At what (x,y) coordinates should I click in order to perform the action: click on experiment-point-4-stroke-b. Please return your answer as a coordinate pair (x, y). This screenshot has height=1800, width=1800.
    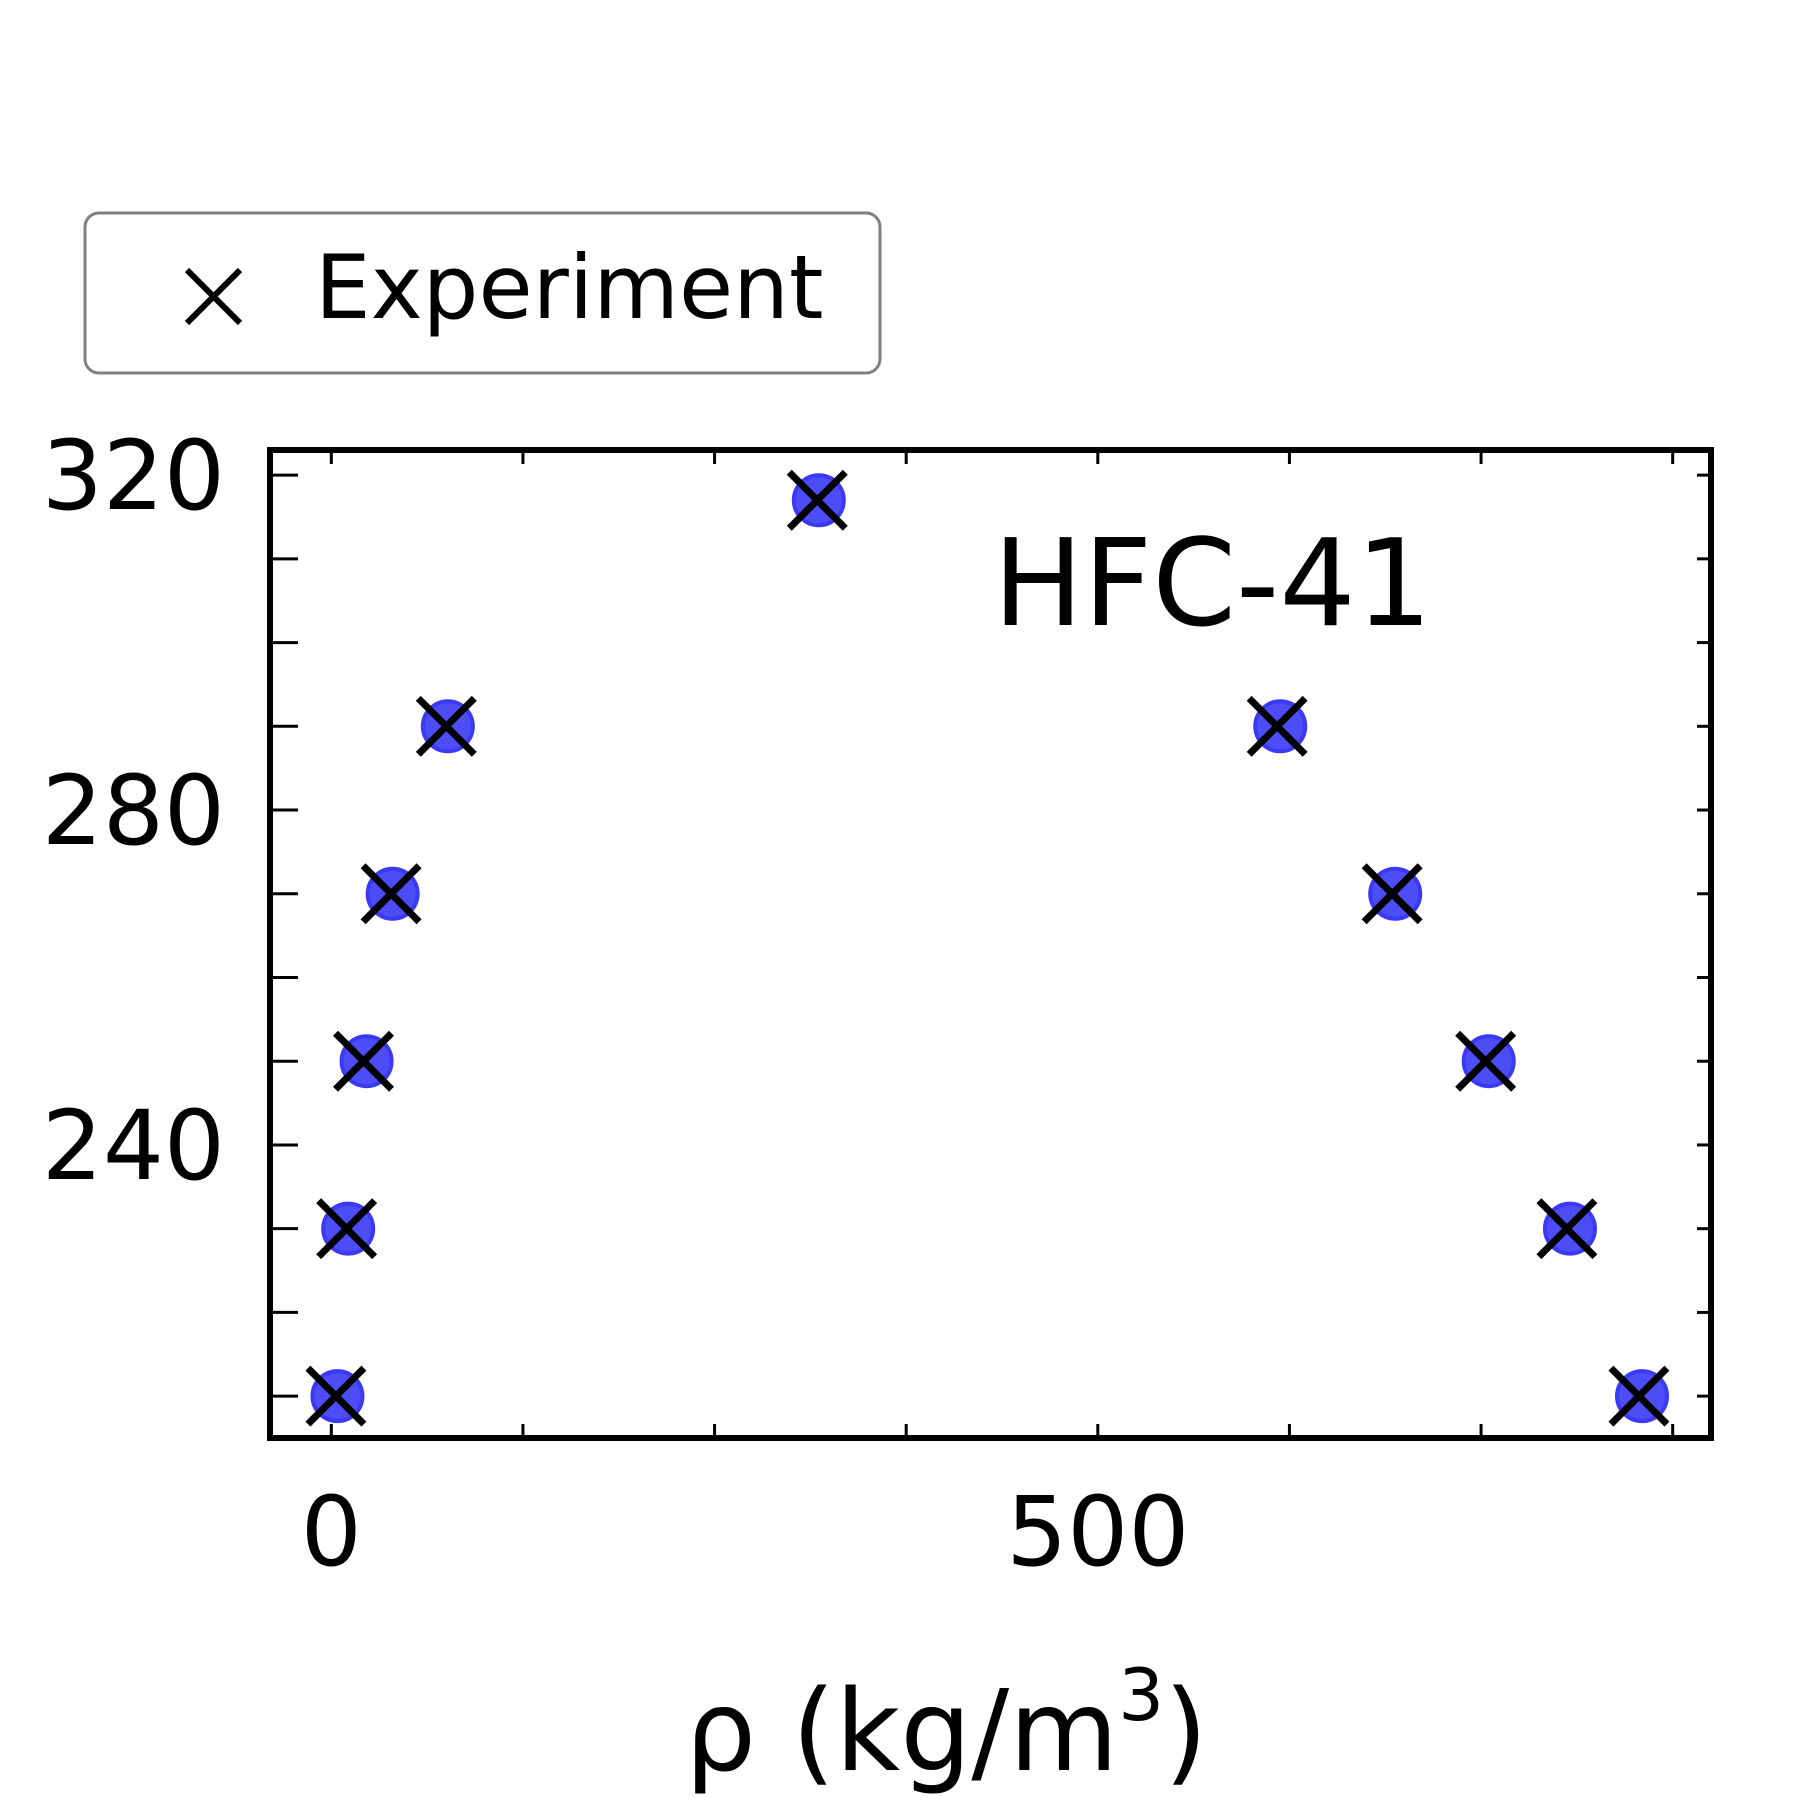
    Looking at the image, I should click on (446, 726).